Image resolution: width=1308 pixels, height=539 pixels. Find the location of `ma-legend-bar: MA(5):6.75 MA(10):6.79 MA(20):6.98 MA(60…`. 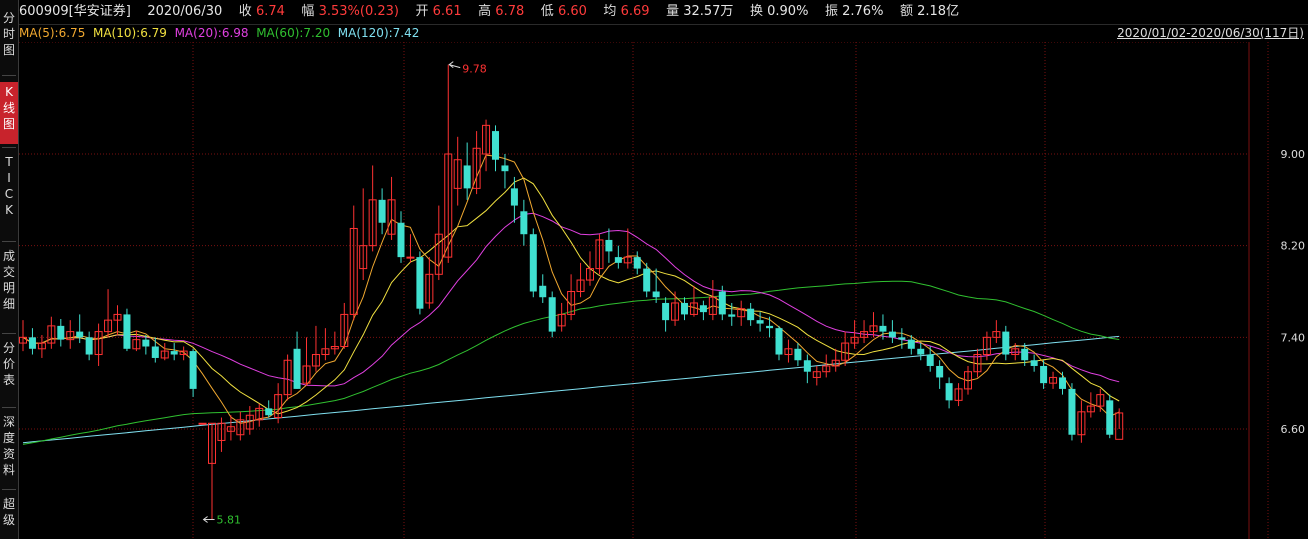

ma-legend-bar: MA(5):6.75 MA(10):6.79 MA(20):6.98 MA(60… is located at coordinates (663, 33).